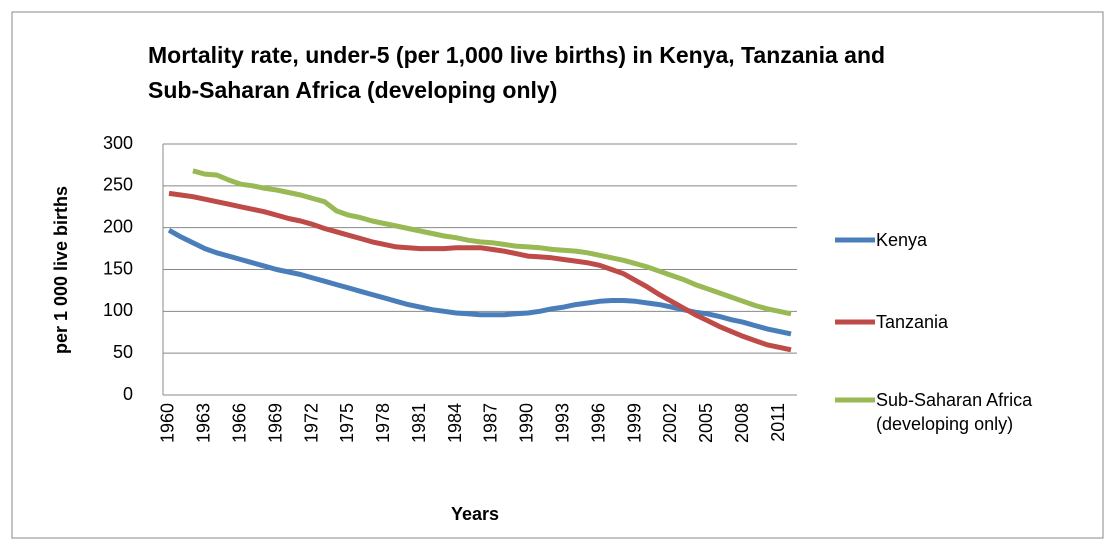 This screenshot has width=1117, height=552. Describe the element at coordinates (742, 423) in the screenshot. I see `x-tick-label: 2008` at that location.